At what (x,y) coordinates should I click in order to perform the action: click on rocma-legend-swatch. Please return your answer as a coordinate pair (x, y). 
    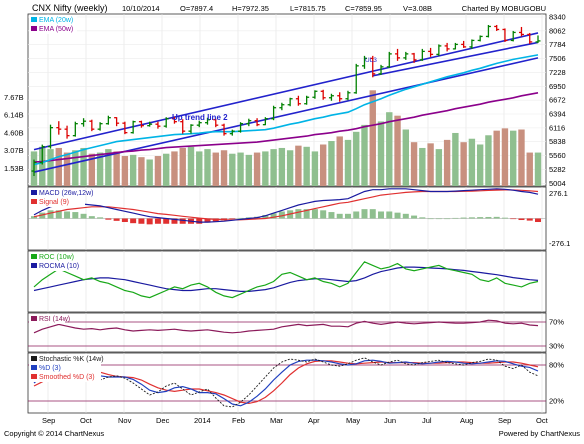
    Looking at the image, I should click on (34, 265).